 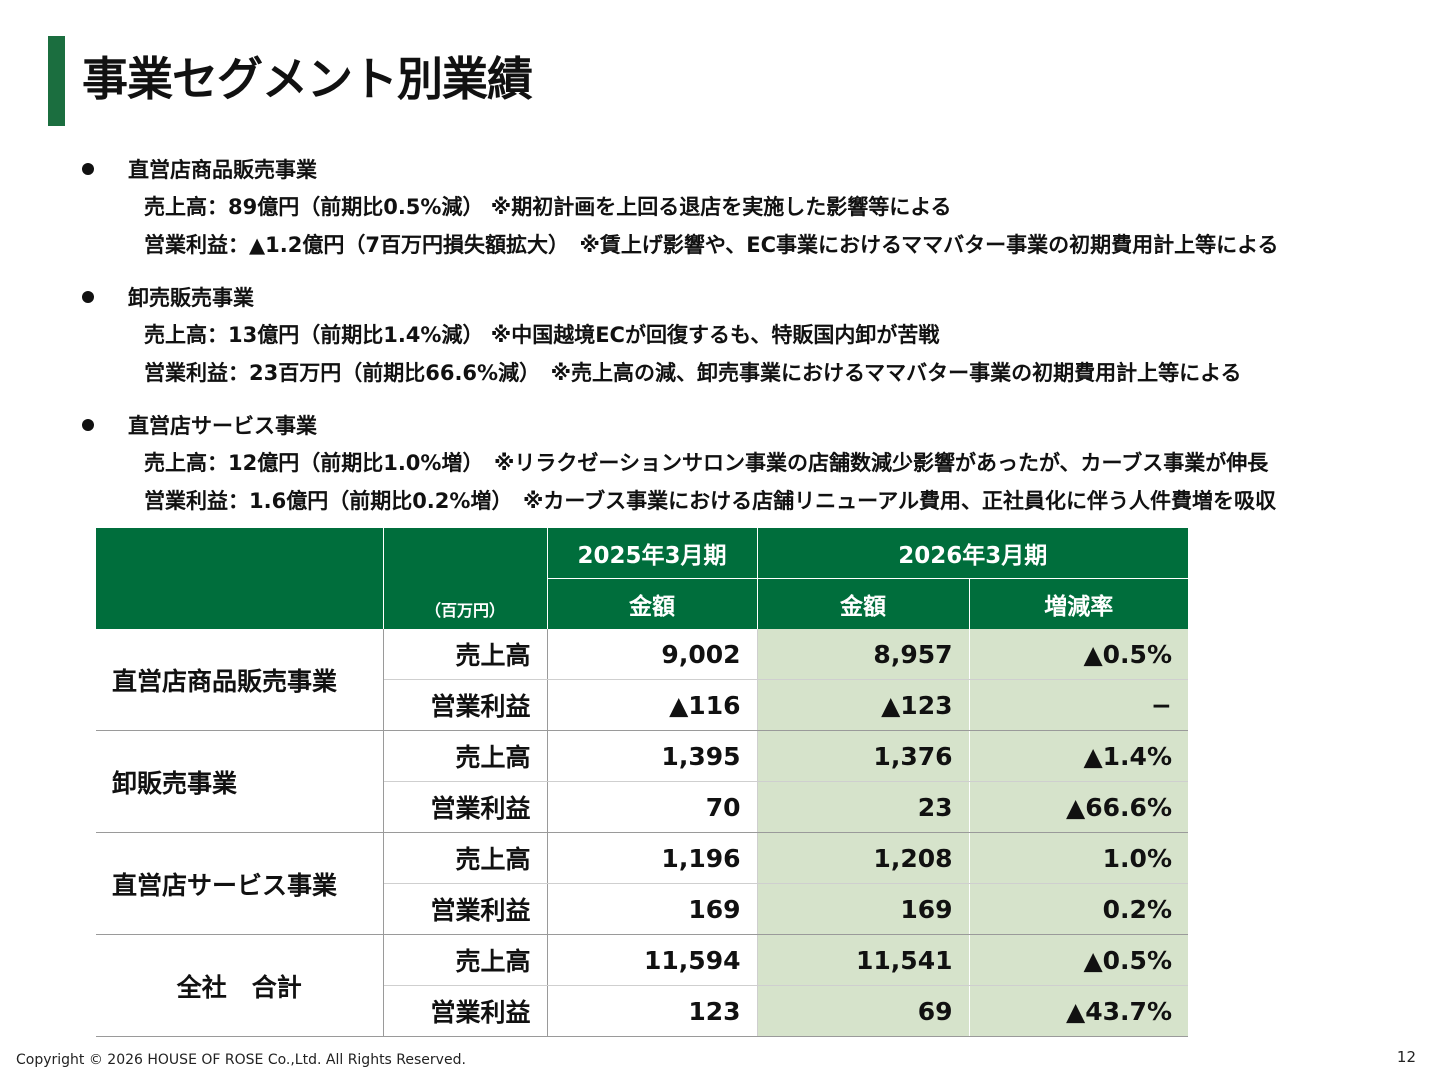 I want to click on value-curr: ▲123, so click(x=863, y=705).